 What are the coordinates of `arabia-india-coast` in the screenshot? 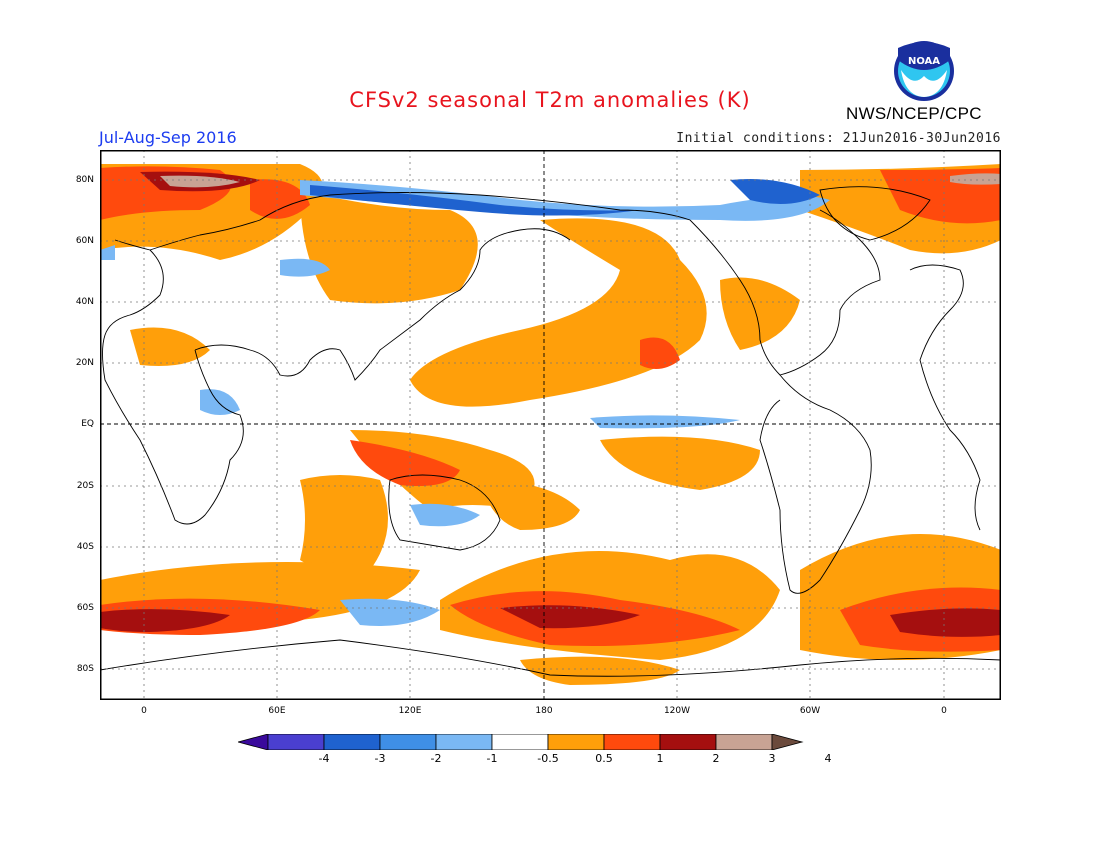 It's located at (267, 360).